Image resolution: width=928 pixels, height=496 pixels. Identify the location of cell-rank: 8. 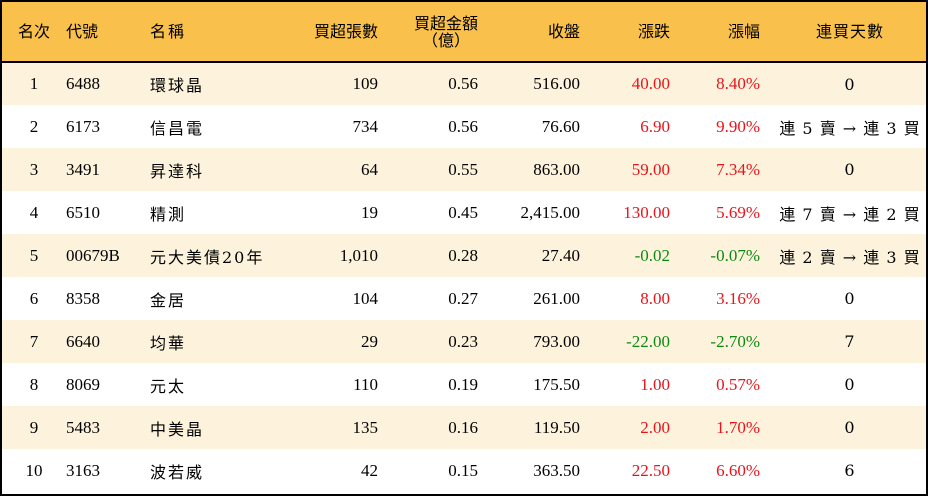
(34, 384).